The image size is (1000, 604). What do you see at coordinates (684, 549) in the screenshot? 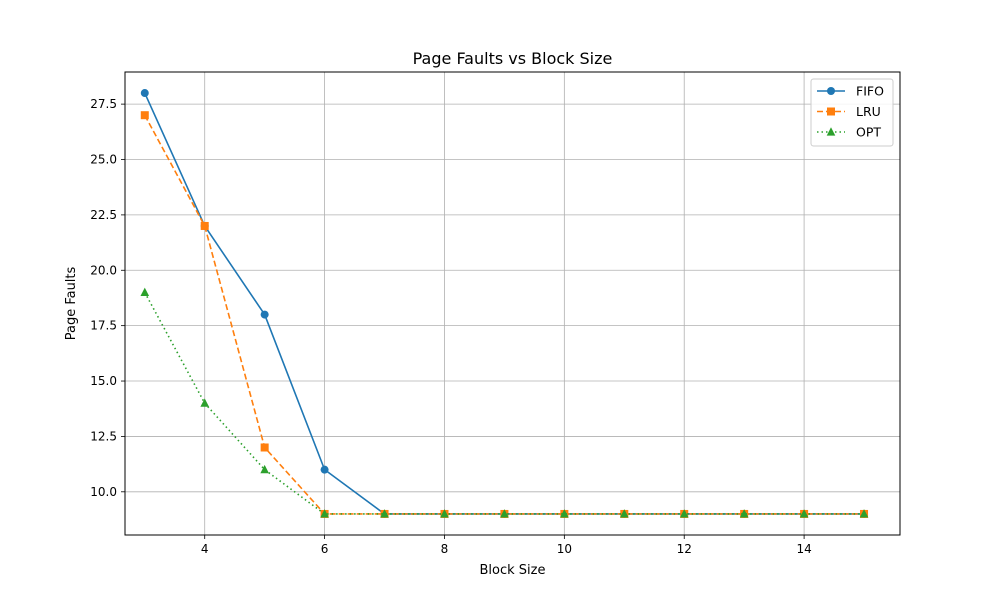
I see `x-tick-label: 12` at bounding box center [684, 549].